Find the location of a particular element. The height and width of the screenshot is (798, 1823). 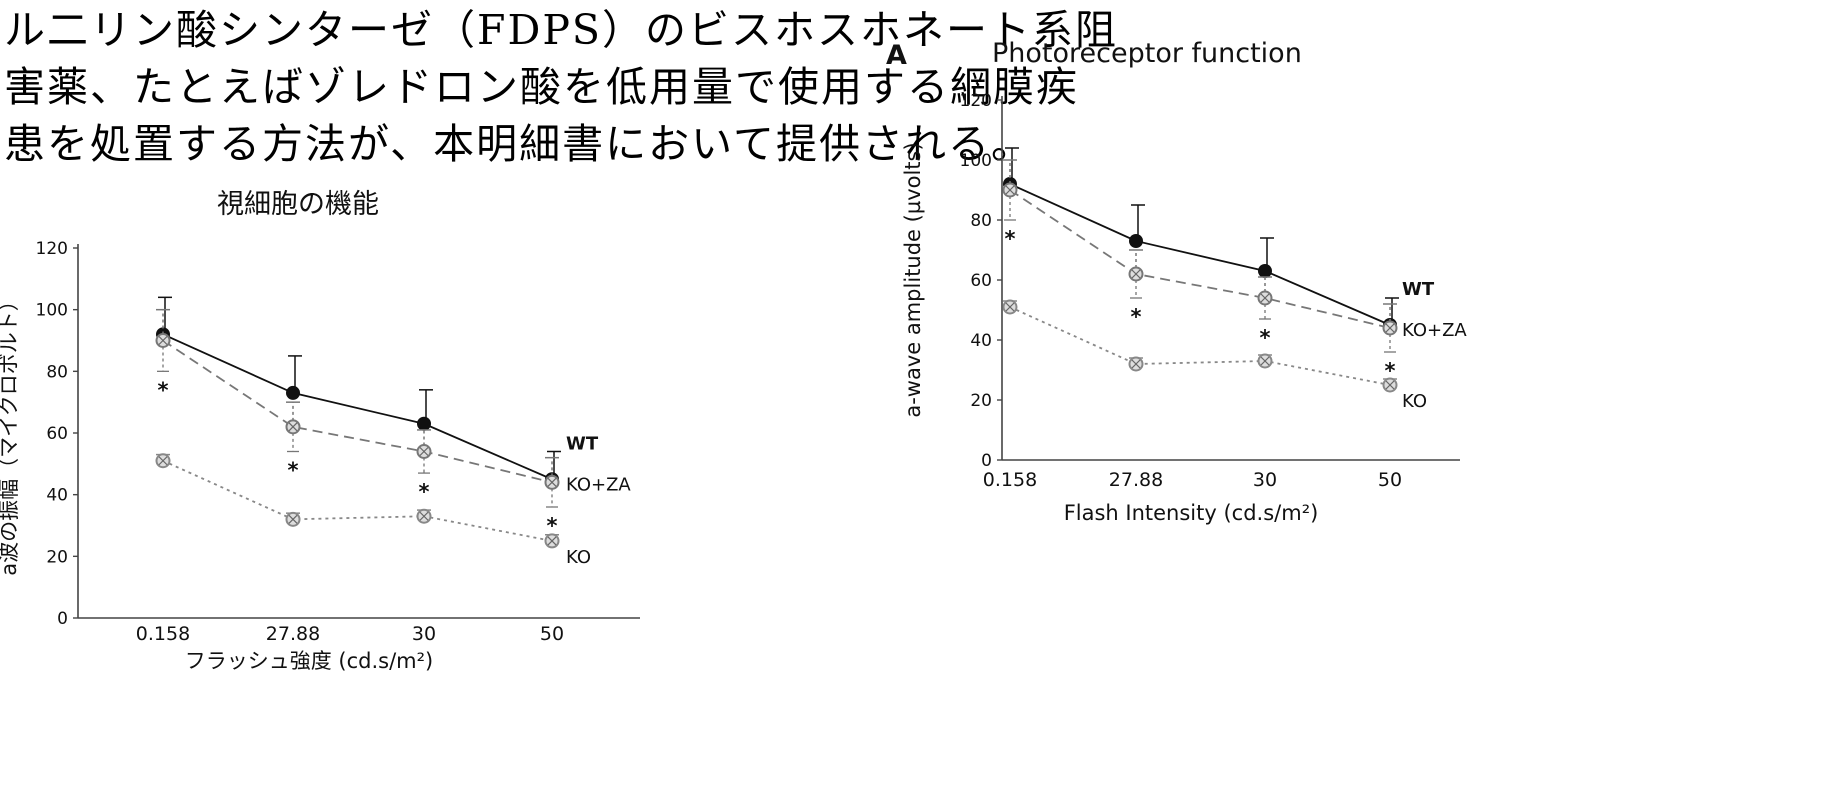

x-axis-label: Flash Intensity (cd.s/m²) is located at coordinates (1191, 513).